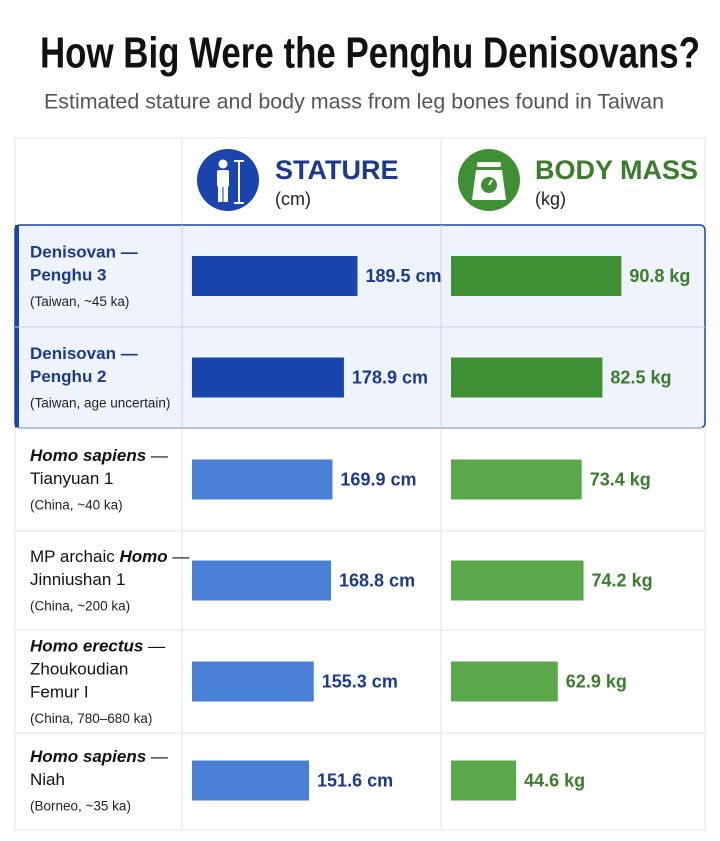 The width and height of the screenshot is (720, 841). Describe the element at coordinates (79, 301) in the screenshot. I see `row-location: (Taiwan, ~45 ka)` at that location.